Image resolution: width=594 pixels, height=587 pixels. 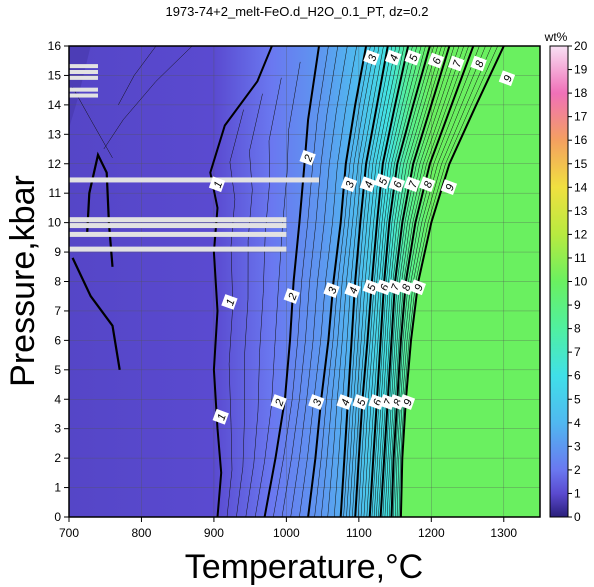 I want to click on y-tick-label: 13, so click(x=55, y=134).